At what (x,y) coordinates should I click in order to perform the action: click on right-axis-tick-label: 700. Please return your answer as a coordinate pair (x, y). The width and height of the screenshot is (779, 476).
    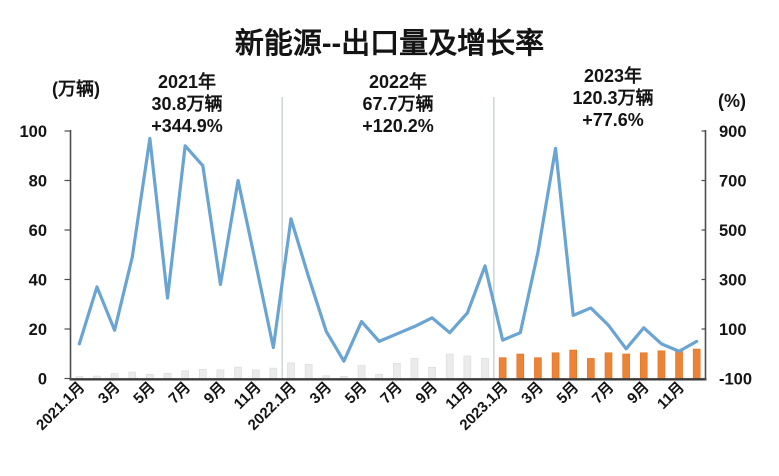
    Looking at the image, I should click on (733, 182).